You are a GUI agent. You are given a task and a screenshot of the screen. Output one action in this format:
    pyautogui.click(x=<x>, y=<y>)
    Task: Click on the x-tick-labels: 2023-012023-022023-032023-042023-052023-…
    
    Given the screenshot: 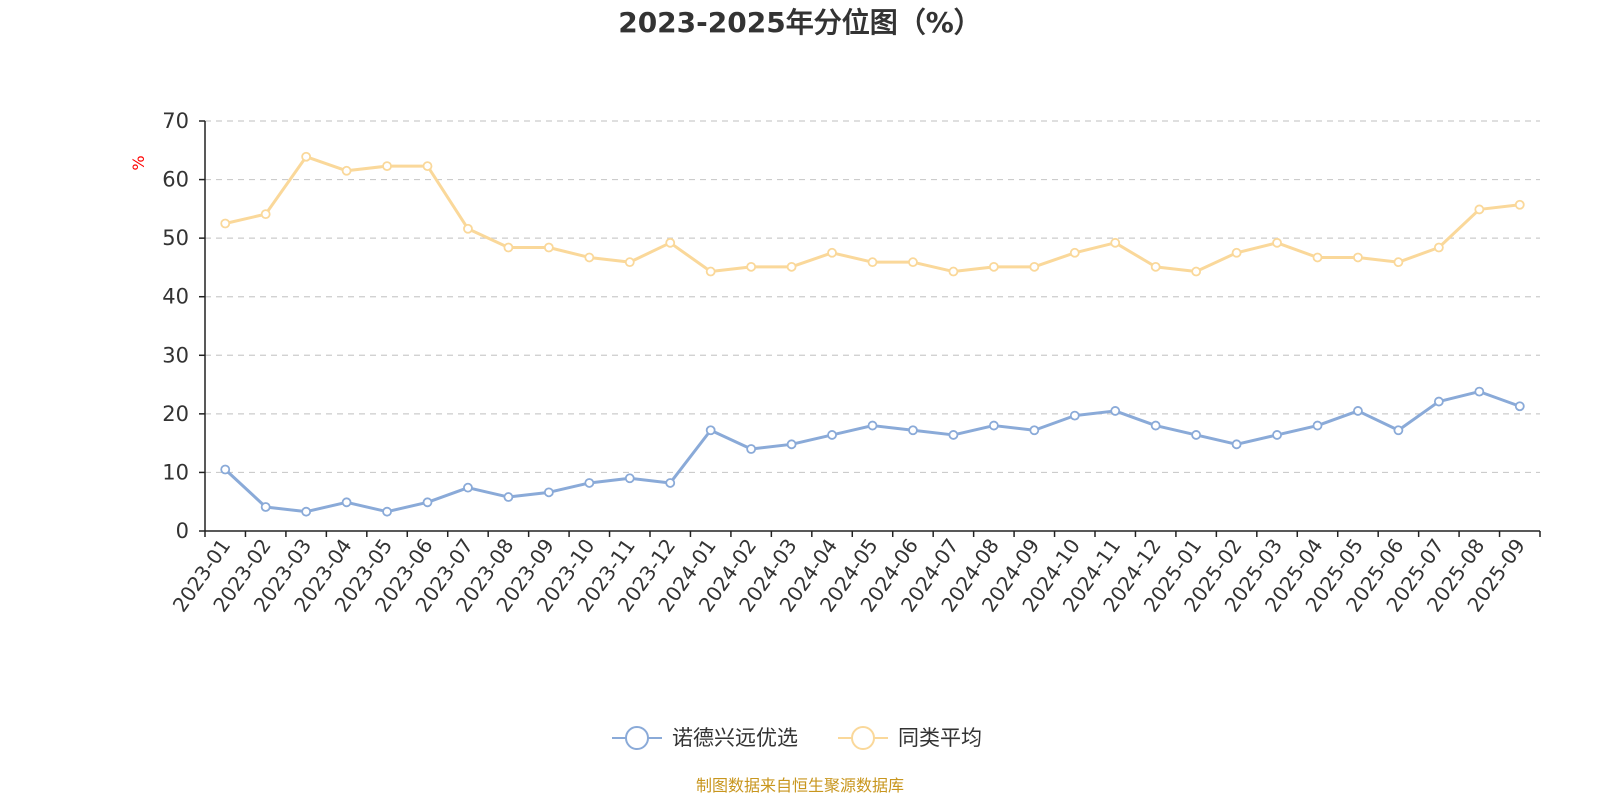 What is the action you would take?
    pyautogui.click(x=849, y=575)
    